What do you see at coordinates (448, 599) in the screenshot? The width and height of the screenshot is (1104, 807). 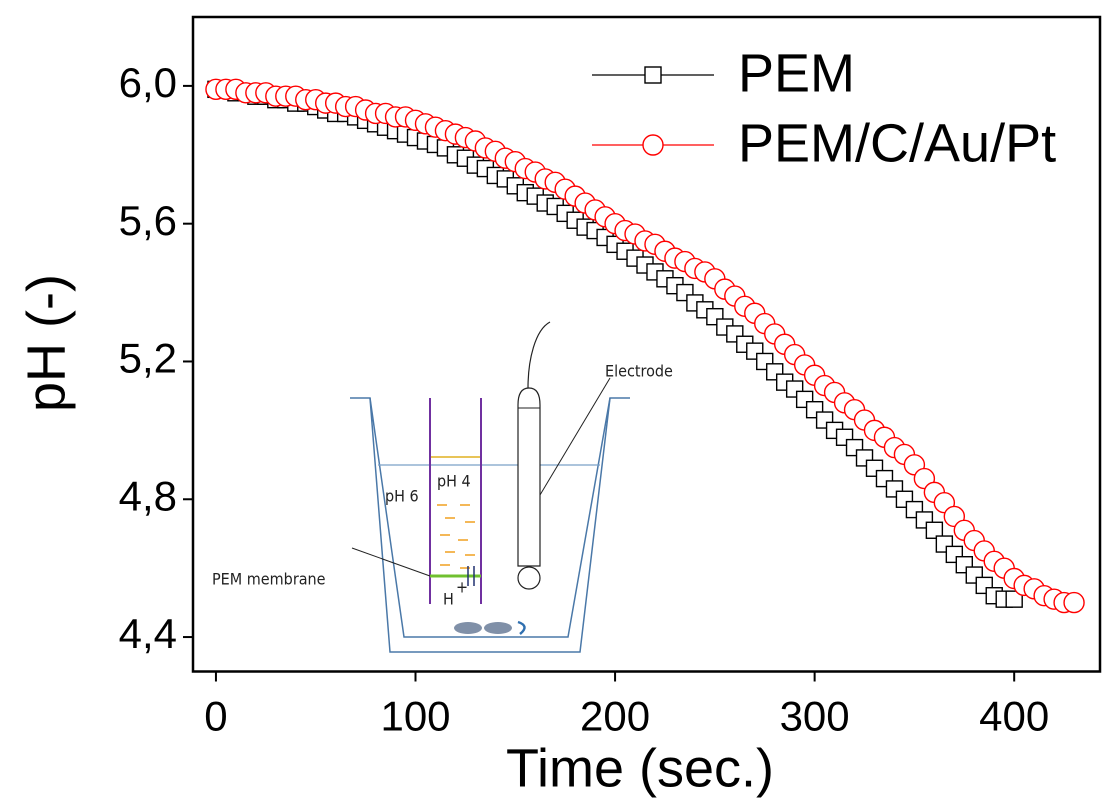 I see `inset-label: H` at bounding box center [448, 599].